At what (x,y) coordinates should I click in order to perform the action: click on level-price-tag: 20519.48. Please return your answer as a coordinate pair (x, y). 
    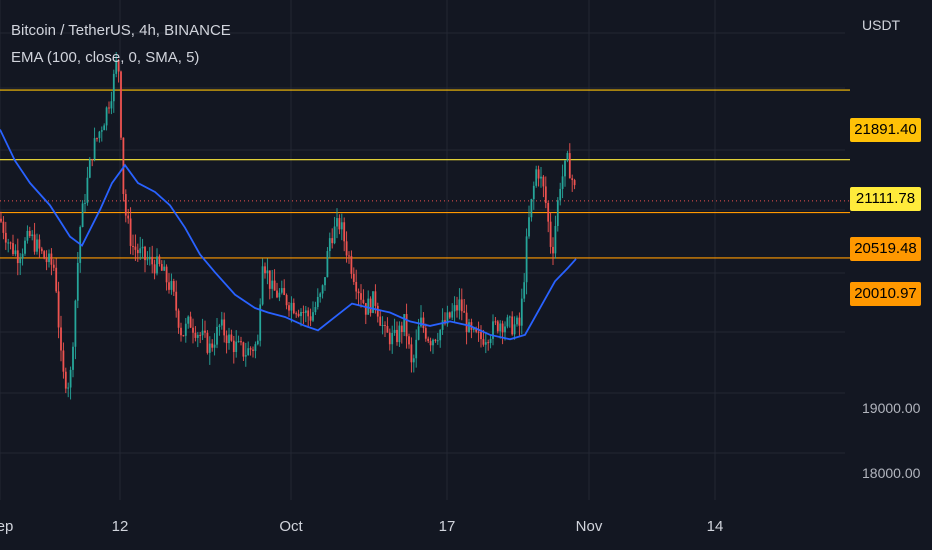
    Looking at the image, I should click on (885, 249).